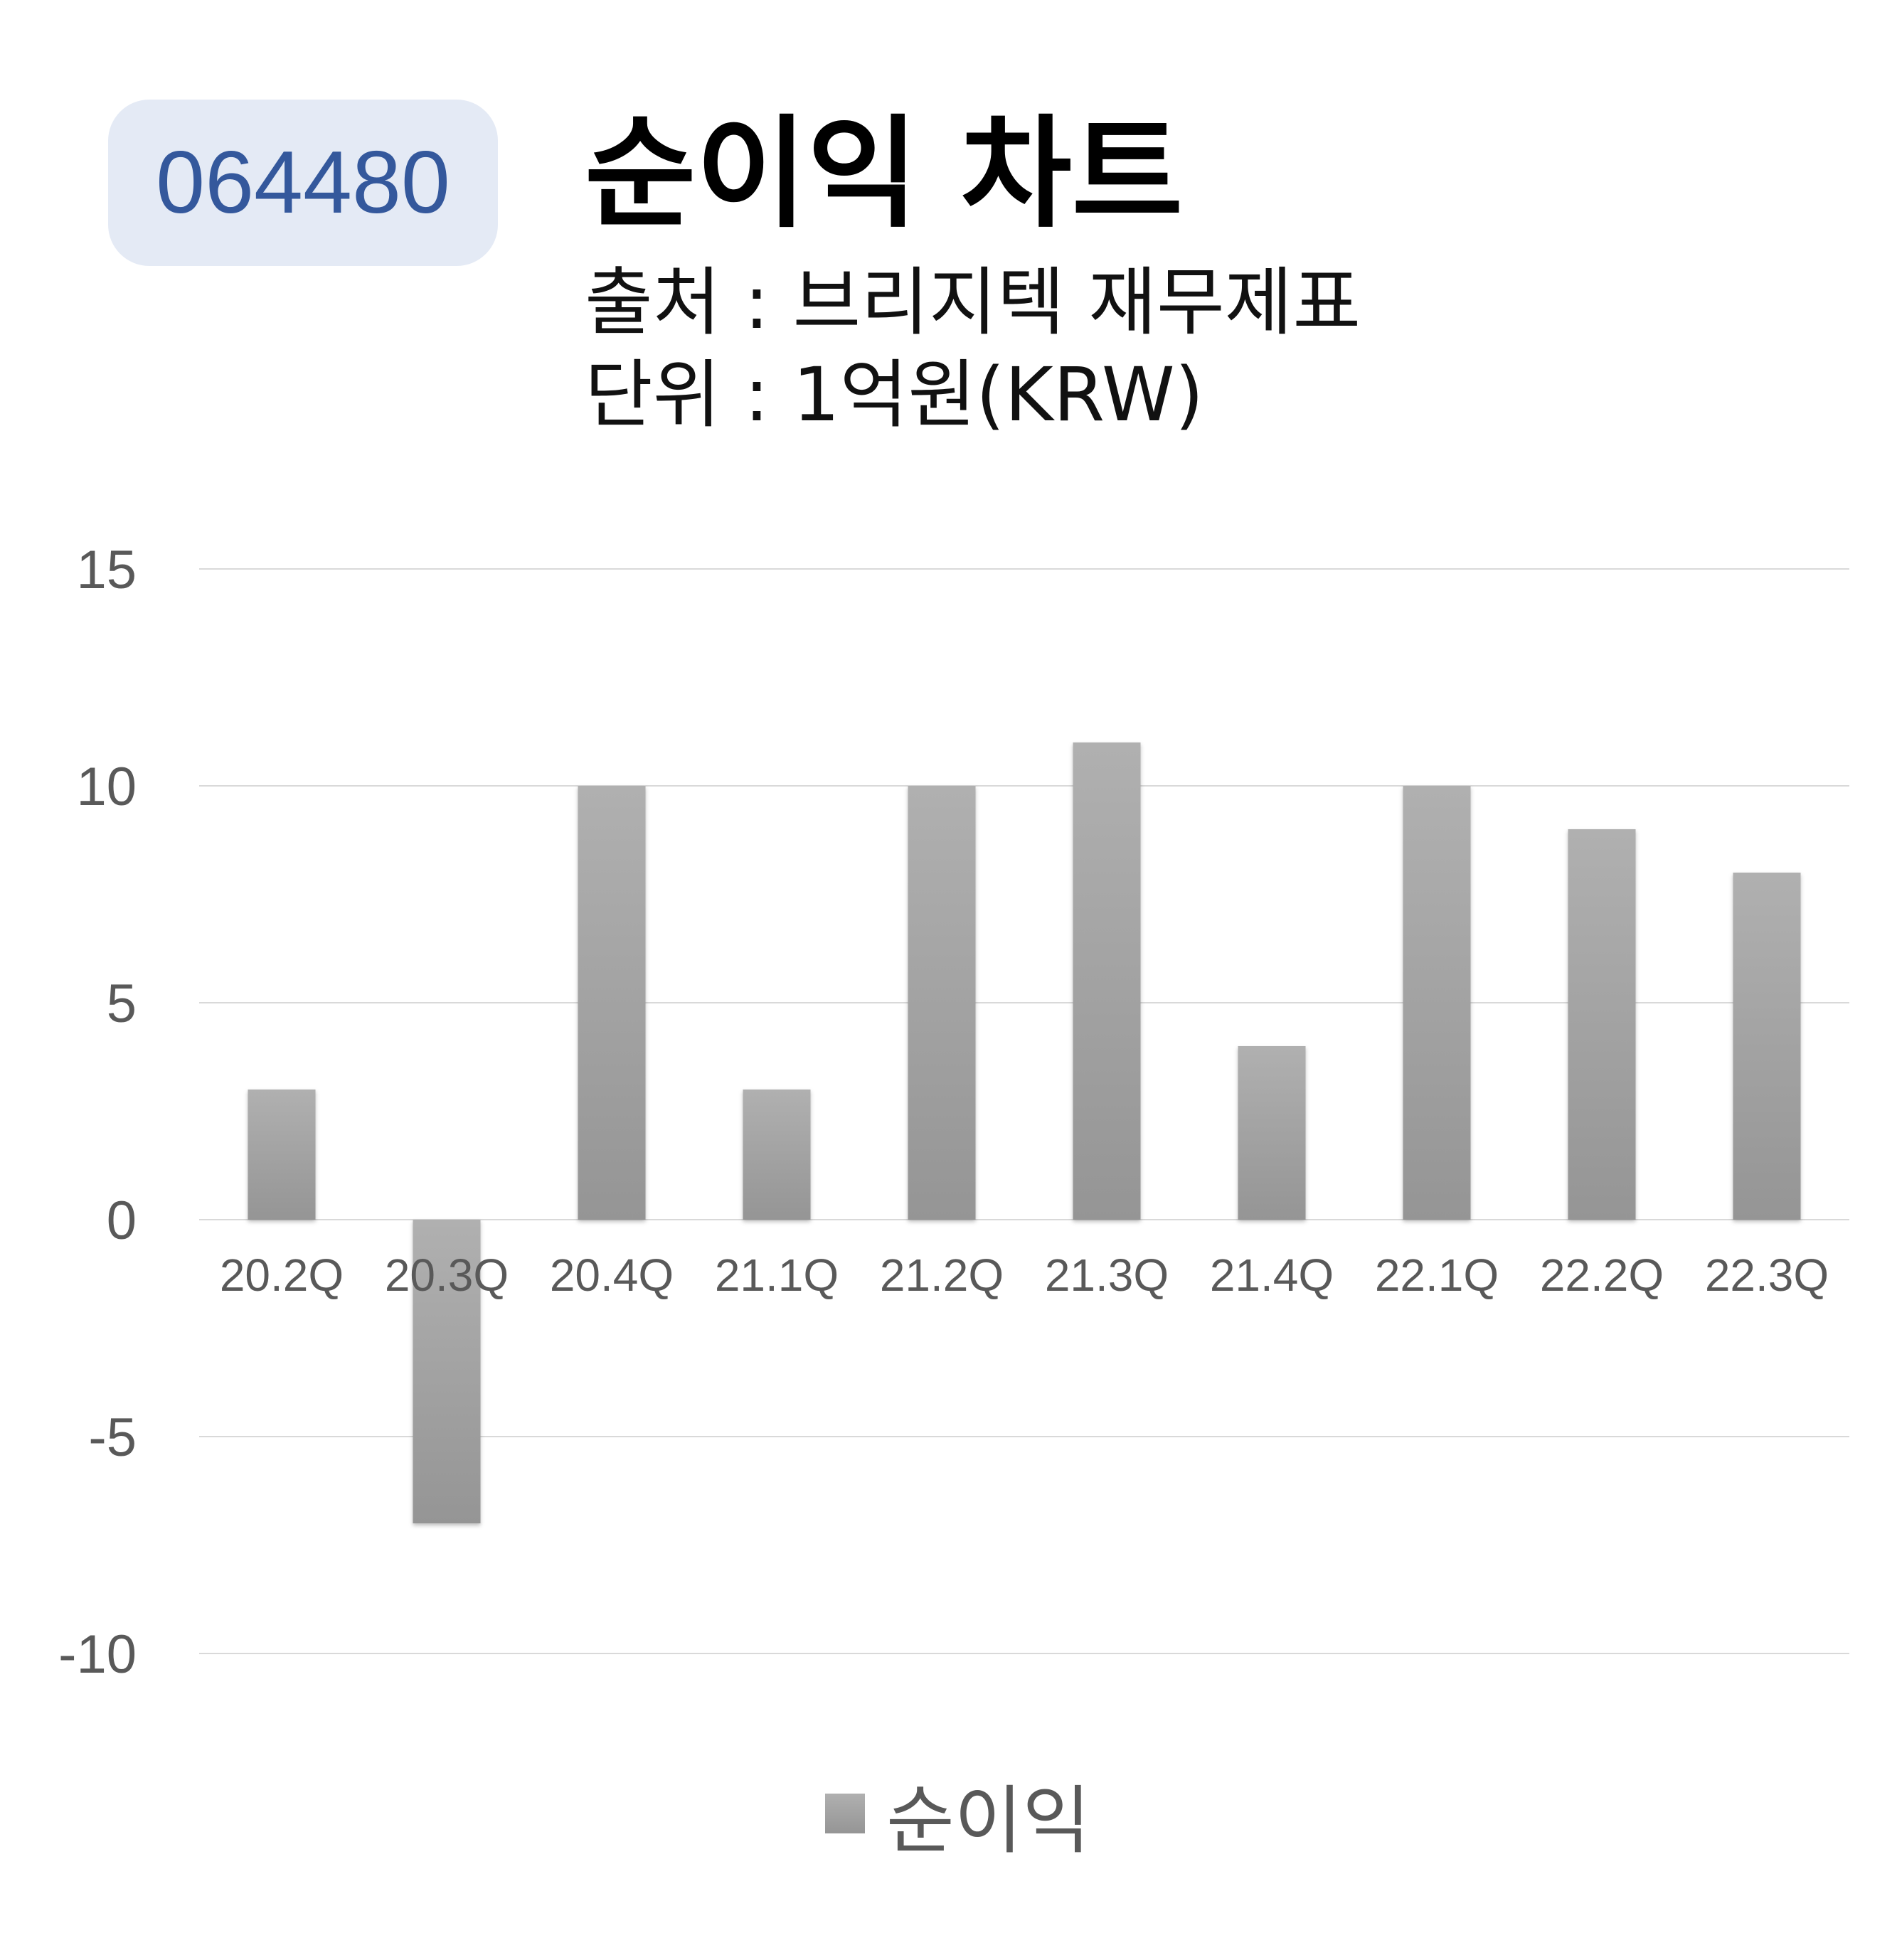 The image size is (1897, 1960). What do you see at coordinates (97, 1112) in the screenshot?
I see `y-axis-ticks: 15 10 5 0 -5 -10` at bounding box center [97, 1112].